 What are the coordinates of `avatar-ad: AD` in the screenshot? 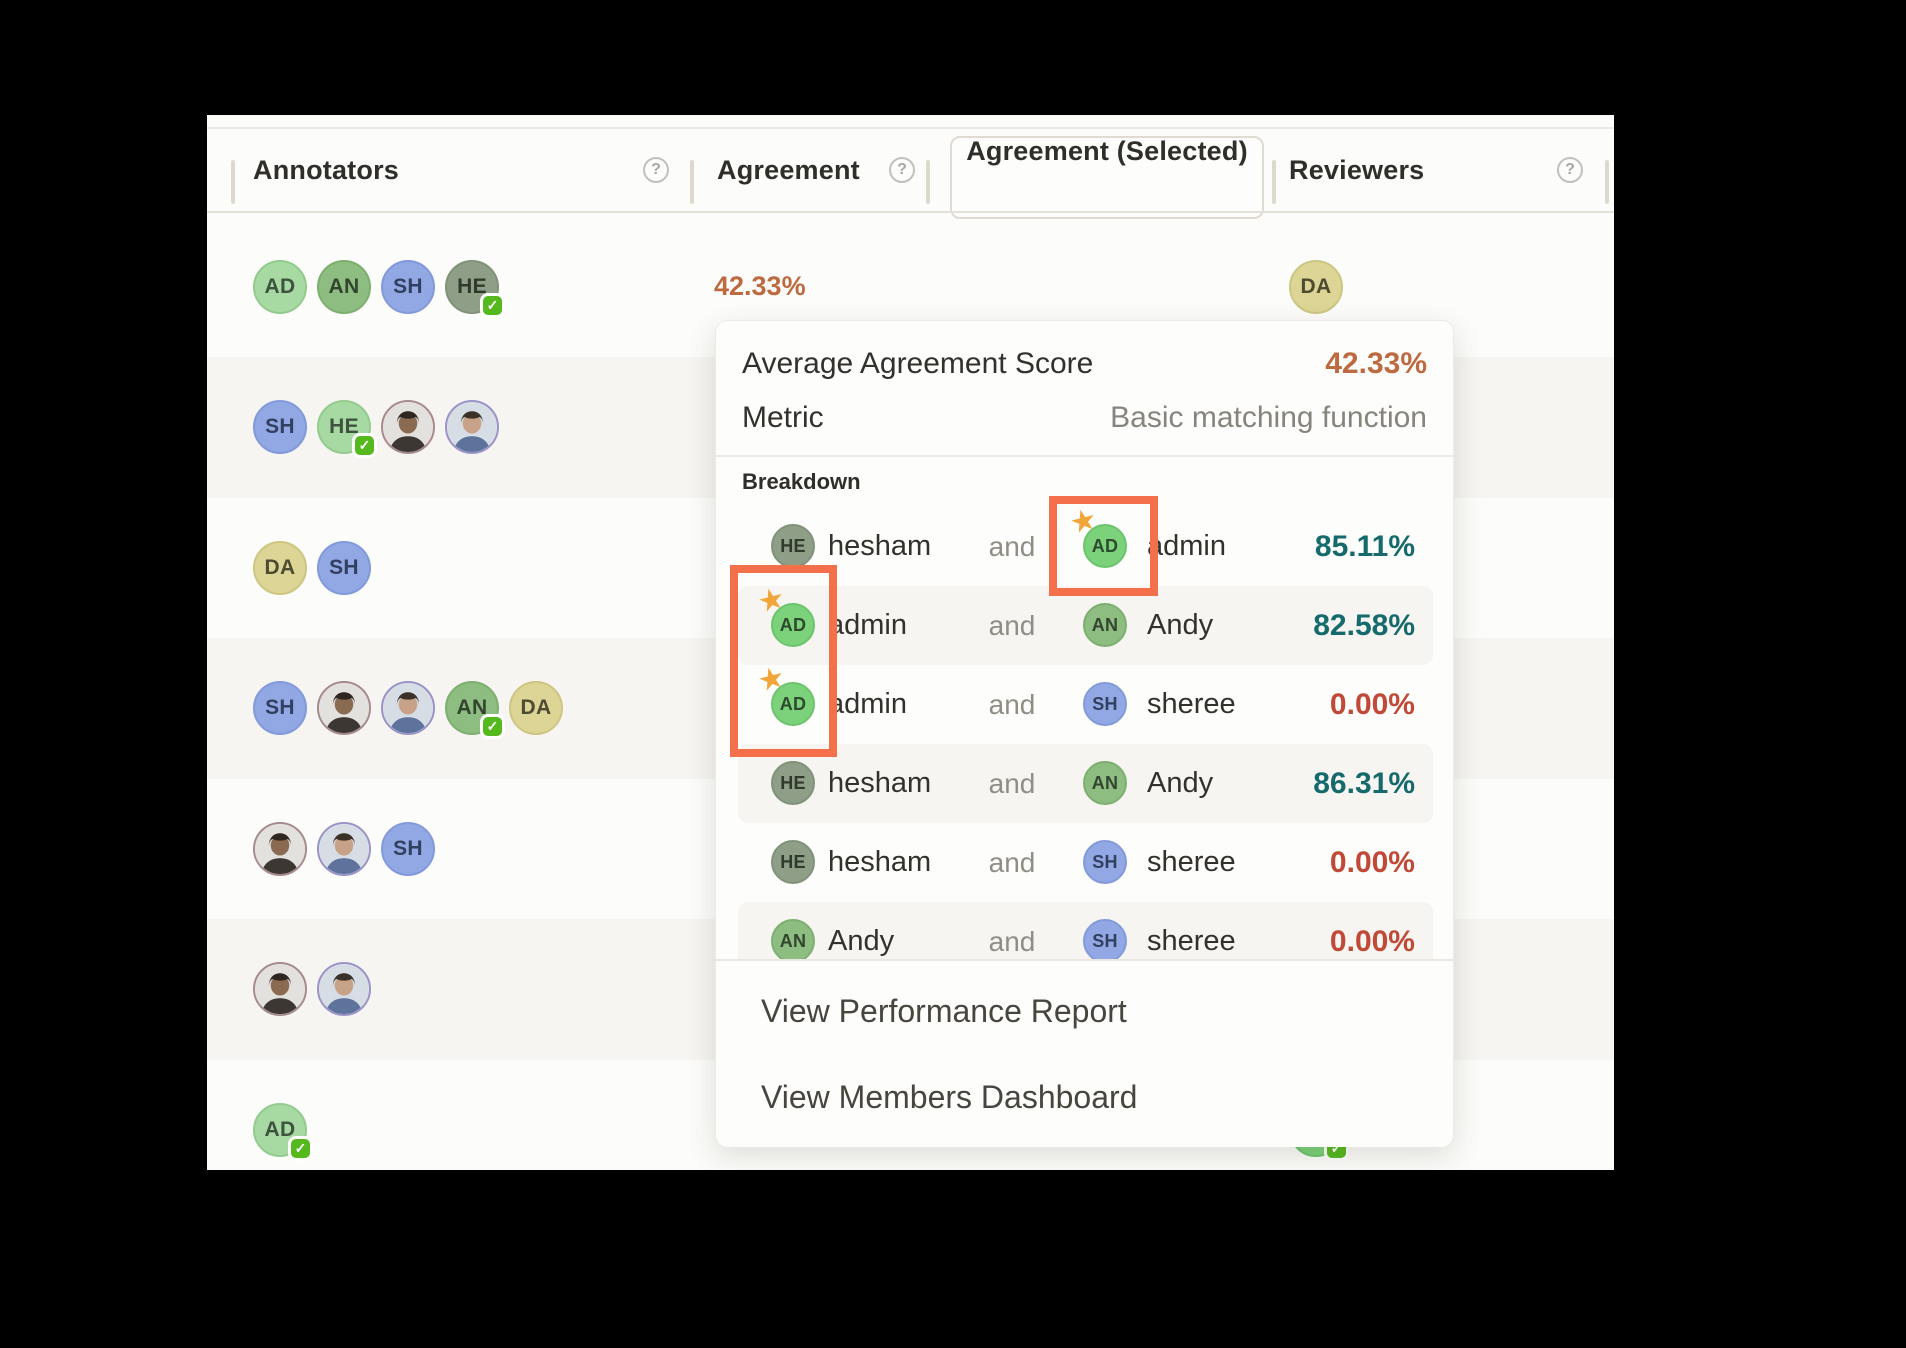 It's located at (280, 286).